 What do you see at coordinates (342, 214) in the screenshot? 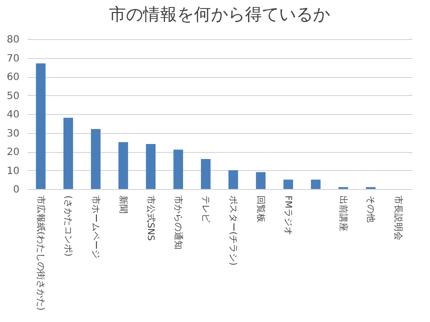
I see `x-tick-label: 出前講座` at bounding box center [342, 214].